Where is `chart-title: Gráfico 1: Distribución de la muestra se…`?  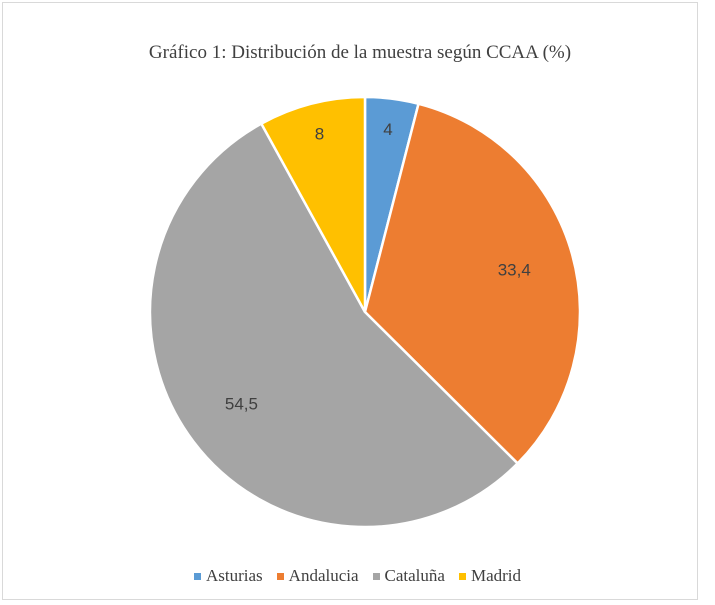
chart-title: Gráfico 1: Distribución de la muestra se… is located at coordinates (360, 52).